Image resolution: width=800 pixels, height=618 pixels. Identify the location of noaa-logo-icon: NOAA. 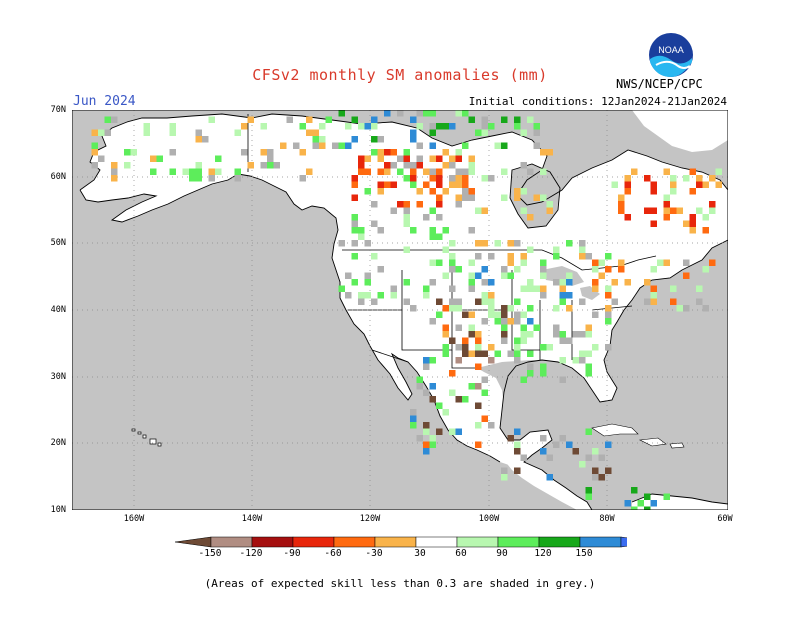
(671, 55).